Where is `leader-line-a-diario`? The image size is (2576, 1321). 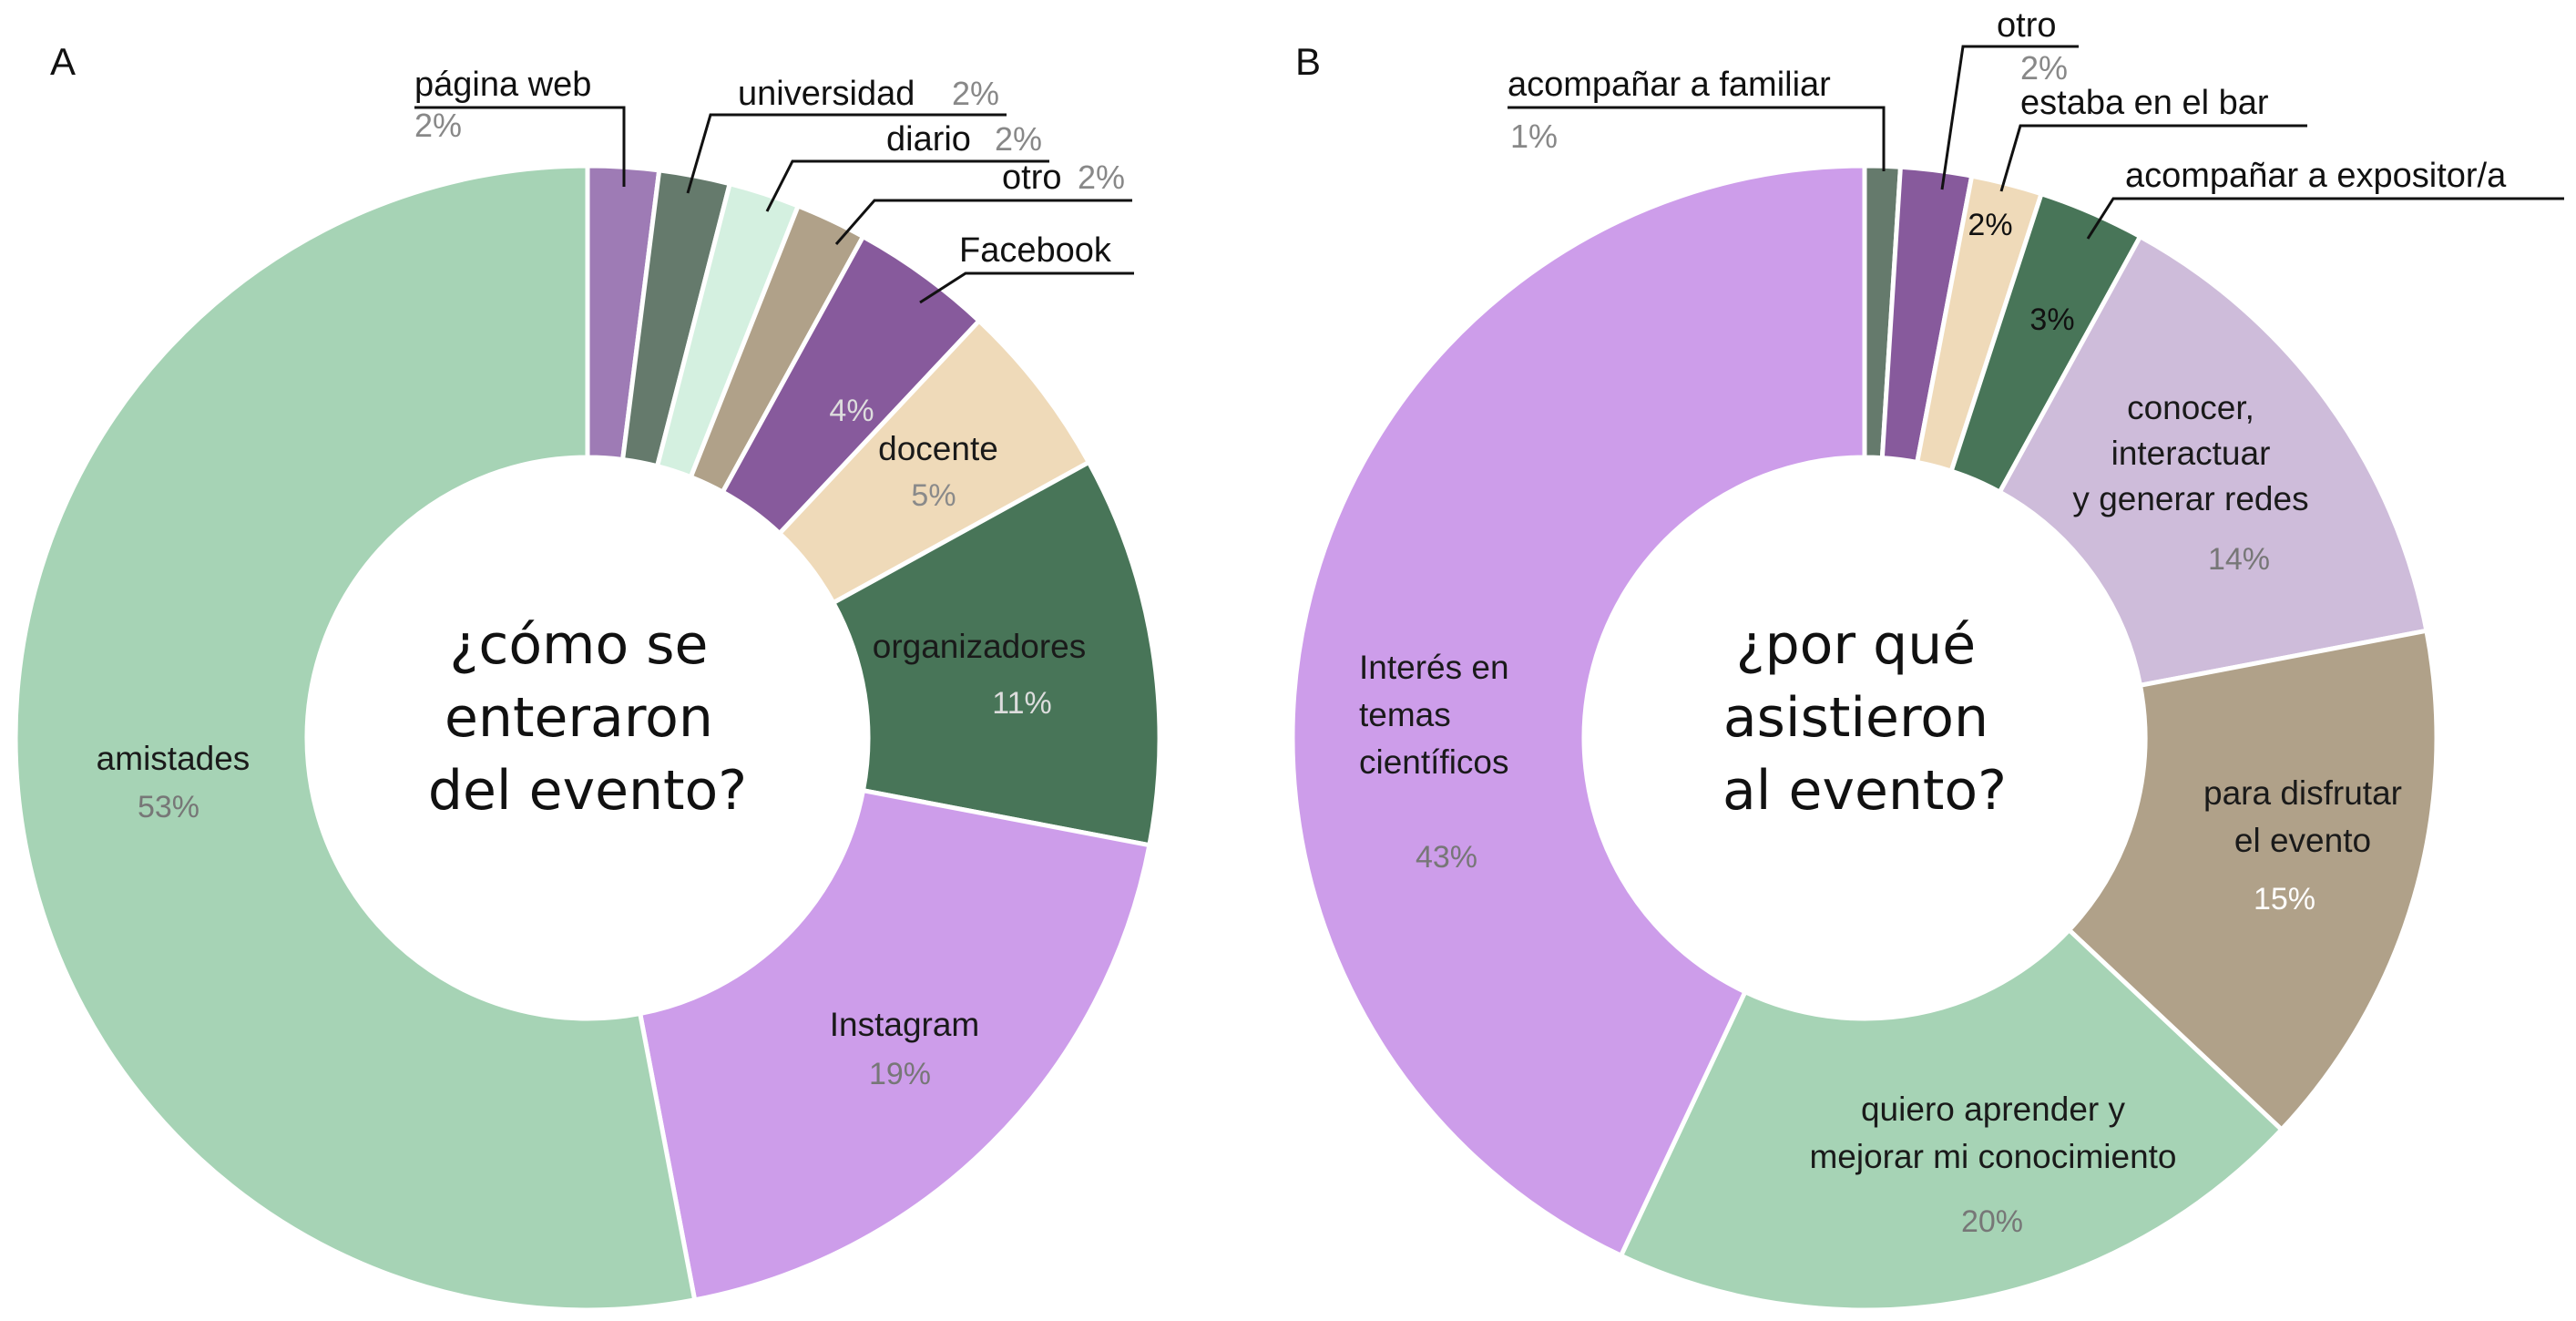 leader-line-a-diario is located at coordinates (907, 185).